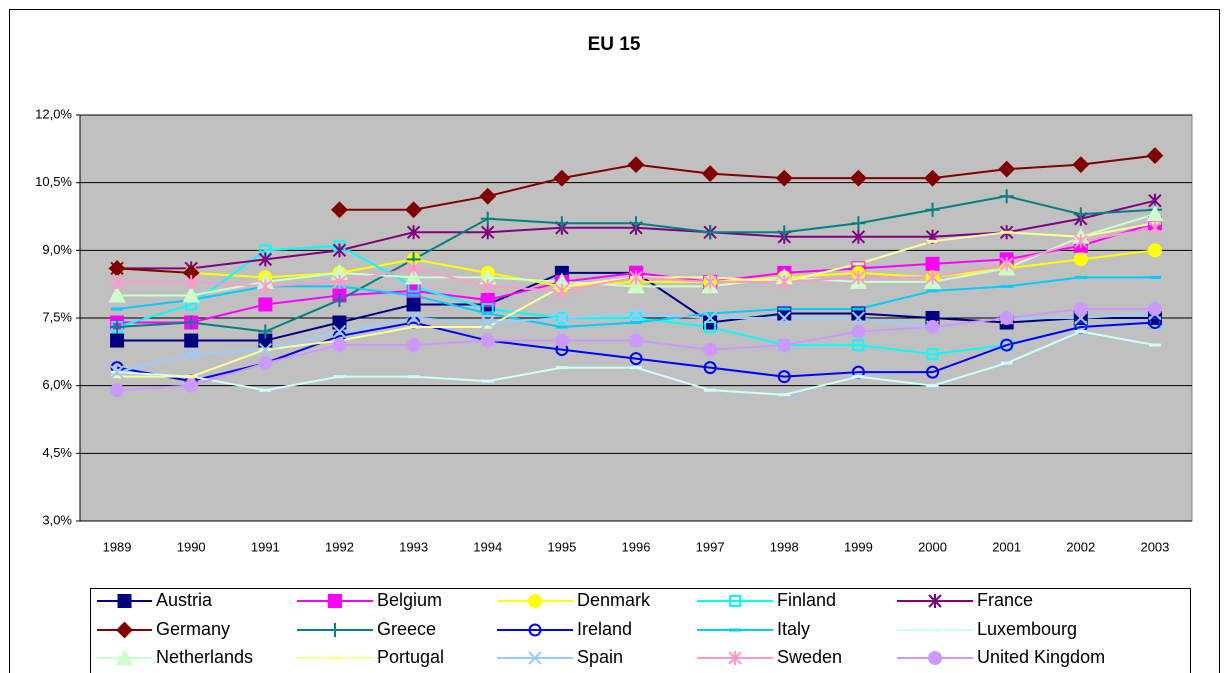 This screenshot has width=1228, height=673. Describe the element at coordinates (640, 630) in the screenshot. I see `legend-box` at that location.